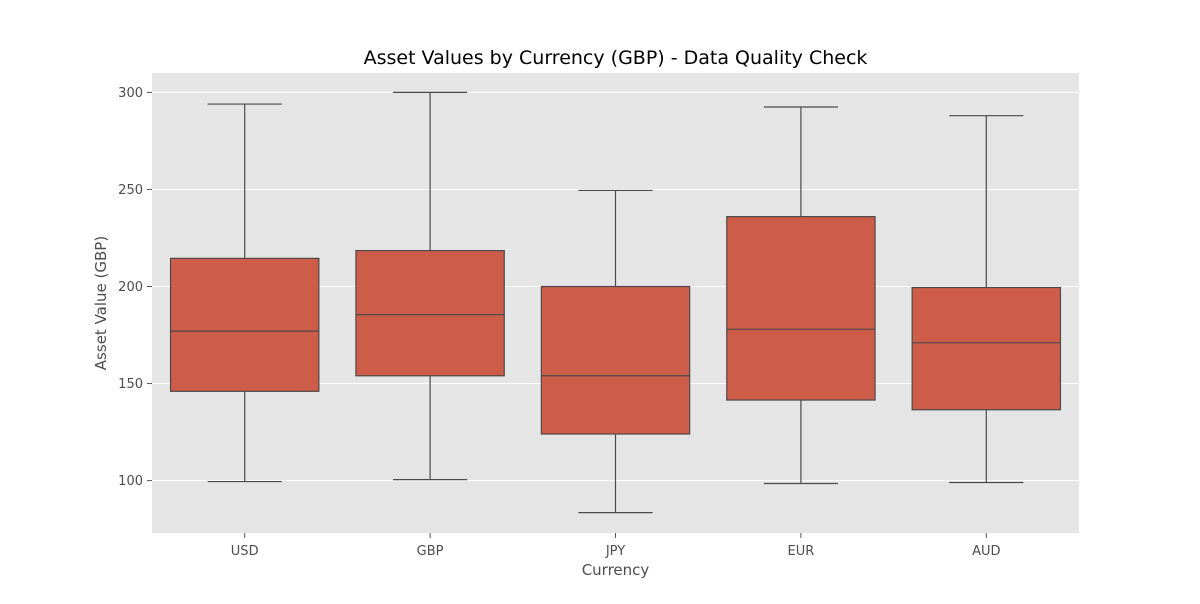  What do you see at coordinates (101, 303) in the screenshot?
I see `y-axis-label: Asset Value (GBP)` at bounding box center [101, 303].